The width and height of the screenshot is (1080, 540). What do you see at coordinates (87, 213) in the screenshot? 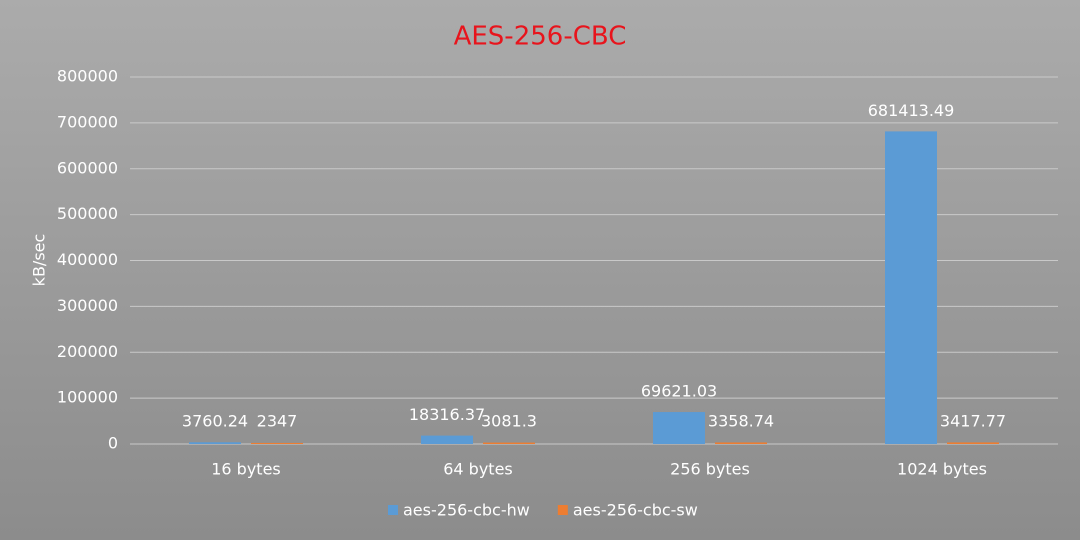
I see `y-tick-label: 500000` at bounding box center [87, 213].